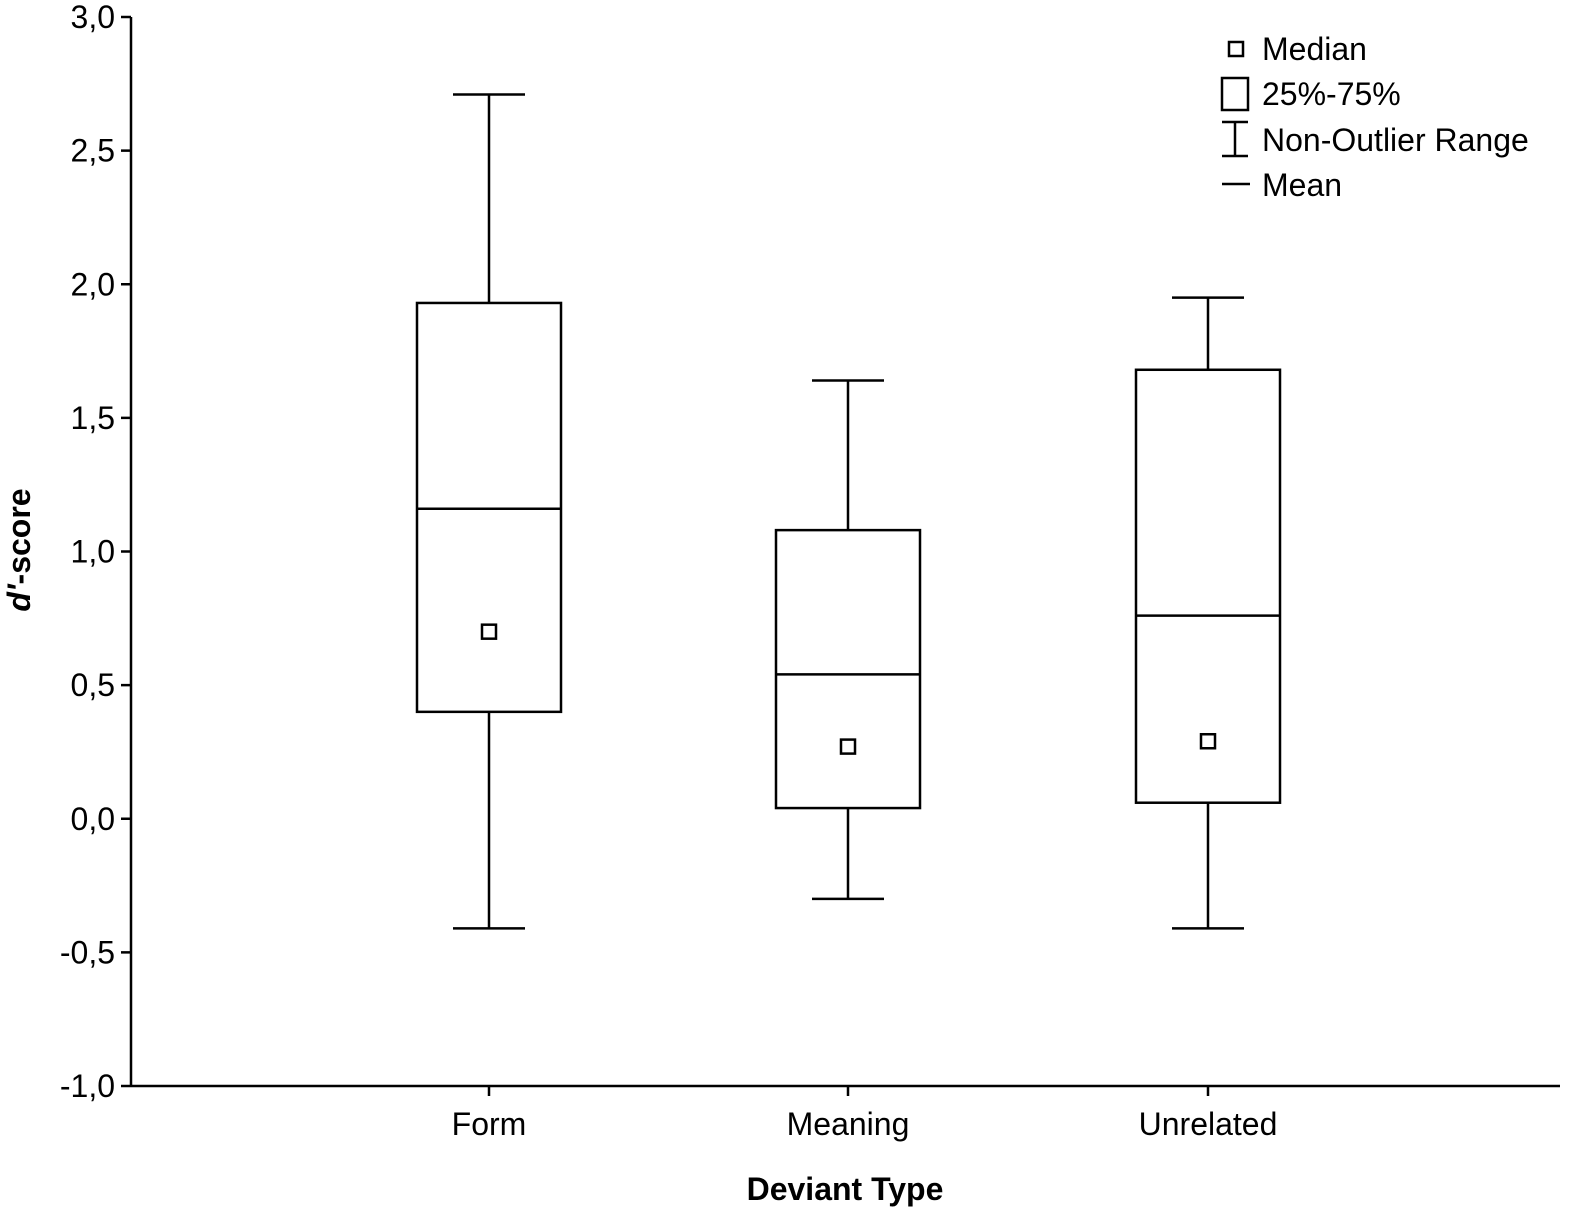 Image resolution: width=1577 pixels, height=1216 pixels. Describe the element at coordinates (19, 597) in the screenshot. I see `y-axis-title-italic: d'` at that location.